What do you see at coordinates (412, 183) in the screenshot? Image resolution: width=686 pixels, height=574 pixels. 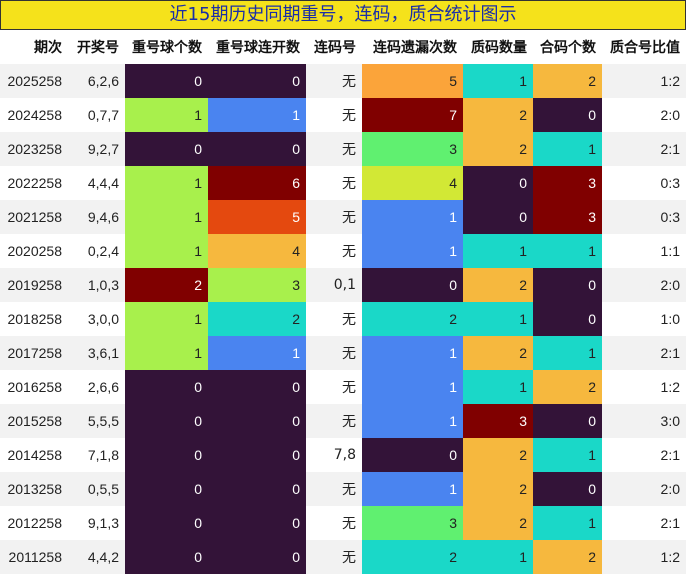 I see `cell-consecutive-miss: 4` at bounding box center [412, 183].